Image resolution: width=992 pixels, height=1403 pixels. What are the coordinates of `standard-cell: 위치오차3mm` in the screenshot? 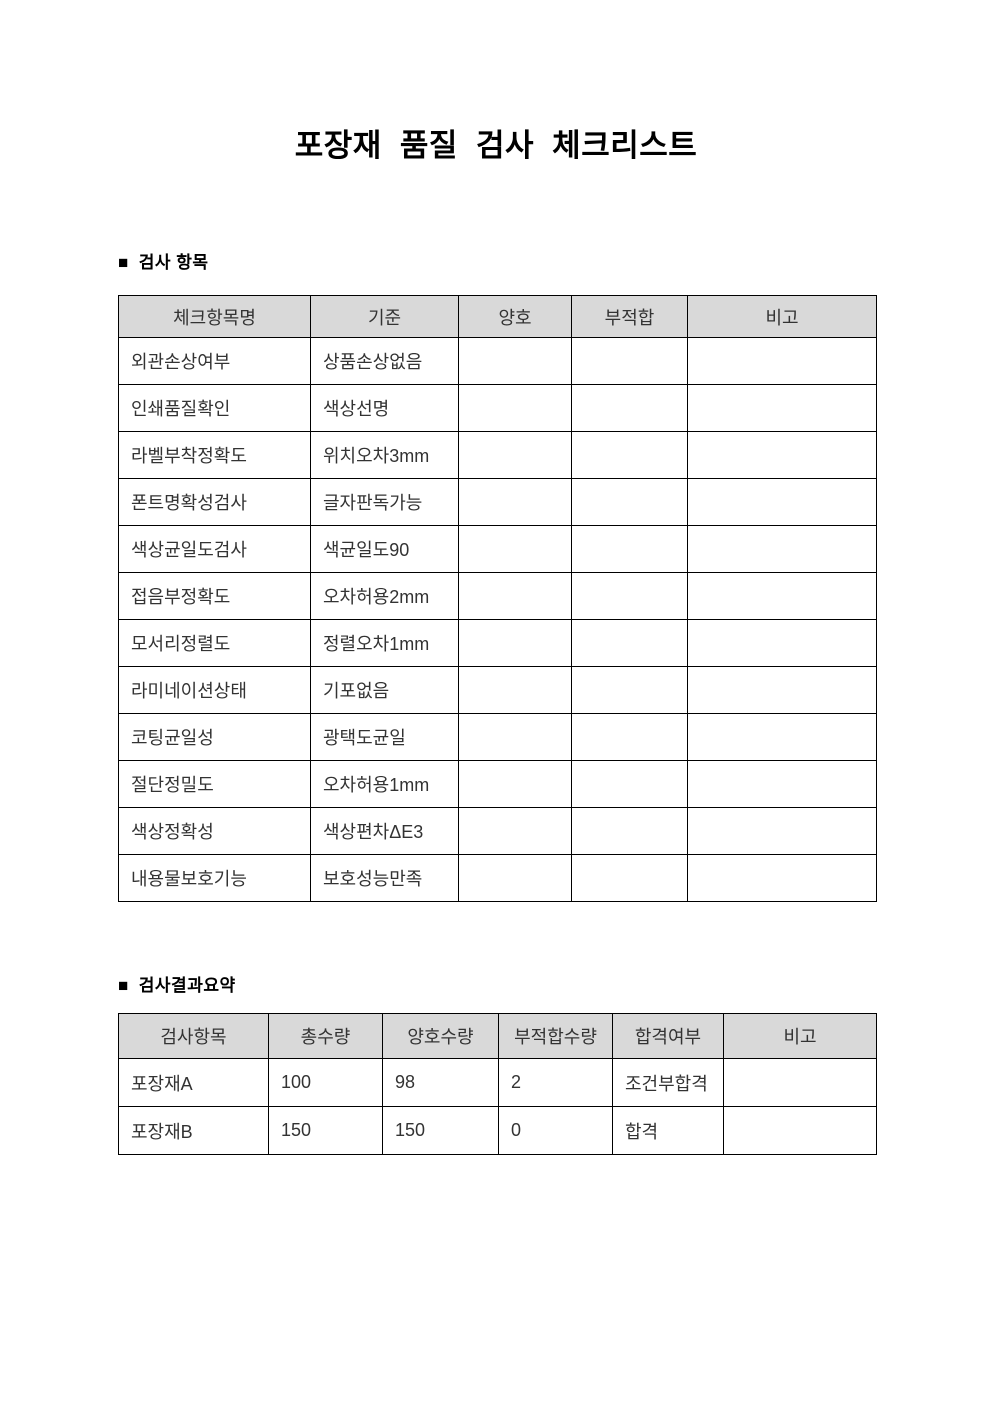 It's located at (384, 455).